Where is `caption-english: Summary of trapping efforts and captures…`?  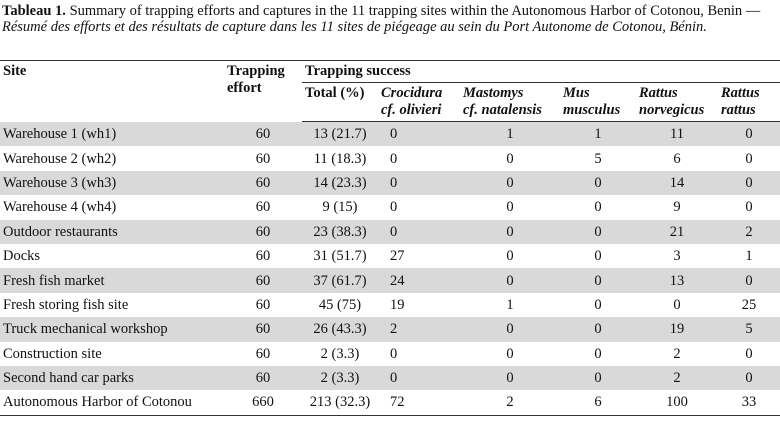
caption-english: Summary of trapping efforts and captures… is located at coordinates (415, 11).